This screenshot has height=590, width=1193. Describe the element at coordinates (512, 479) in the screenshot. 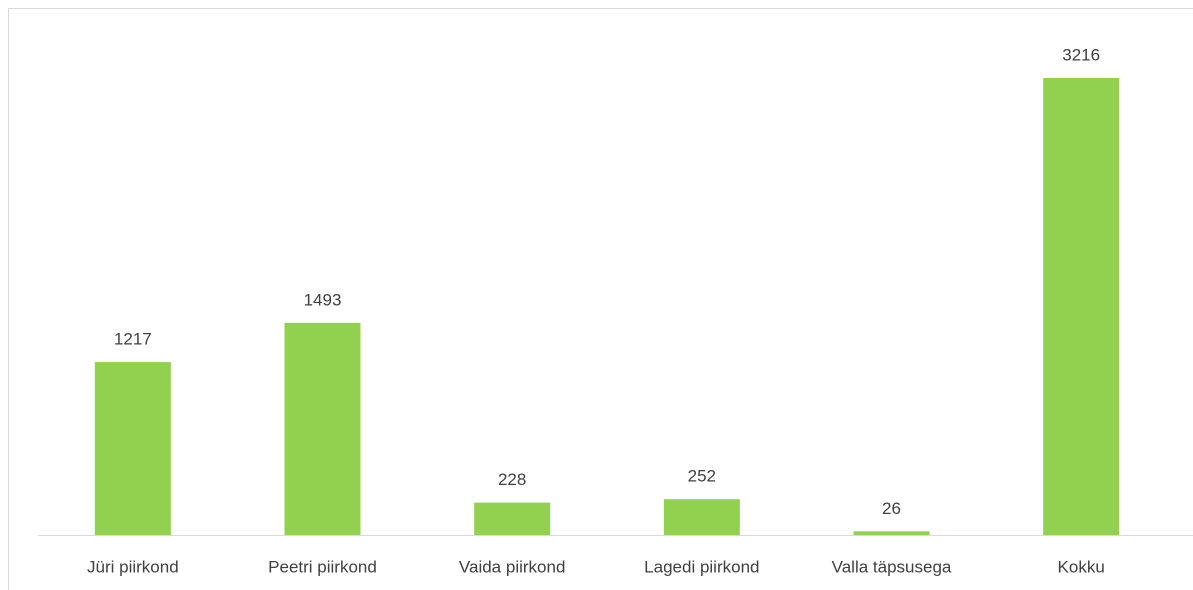

I see `data-label: 228` at that location.